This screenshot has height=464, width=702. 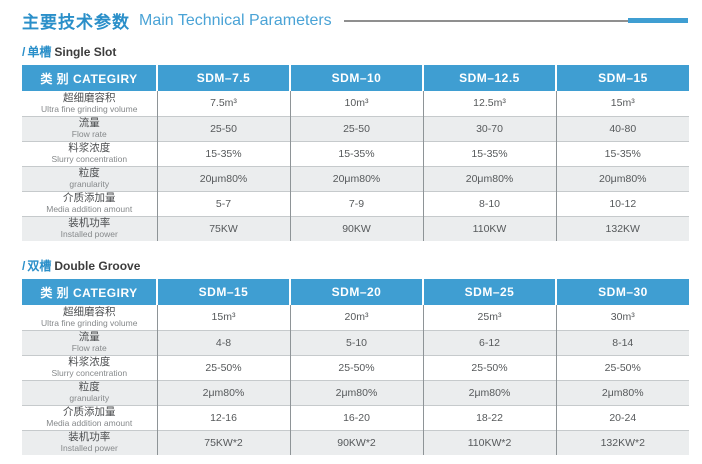 I want to click on value-cell: 12.5m³, so click(x=489, y=103).